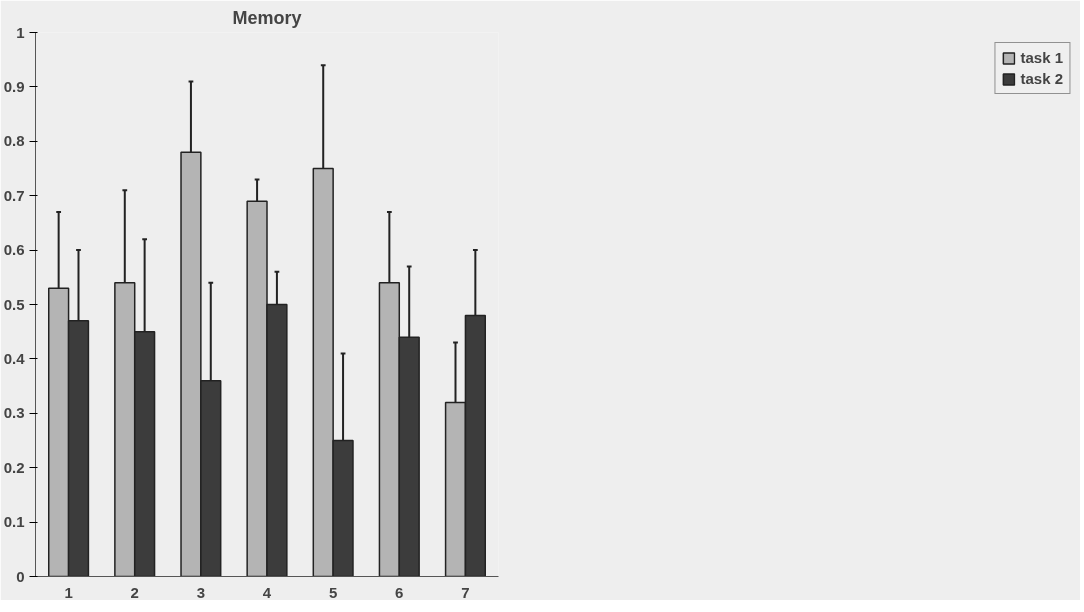  What do you see at coordinates (14, 467) in the screenshot?
I see `y-tick-label: 0.2` at bounding box center [14, 467].